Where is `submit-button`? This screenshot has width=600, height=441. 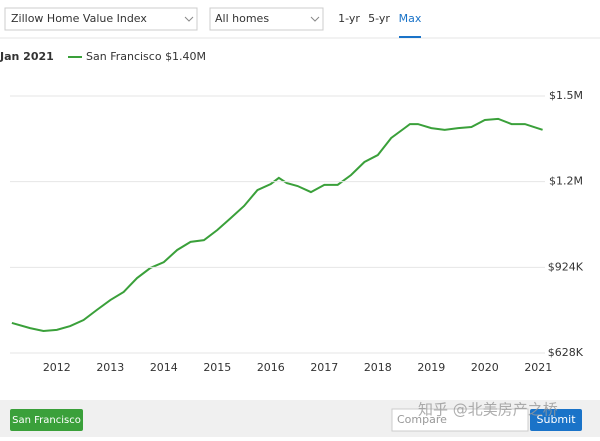
submit-button is located at coordinates (556, 420).